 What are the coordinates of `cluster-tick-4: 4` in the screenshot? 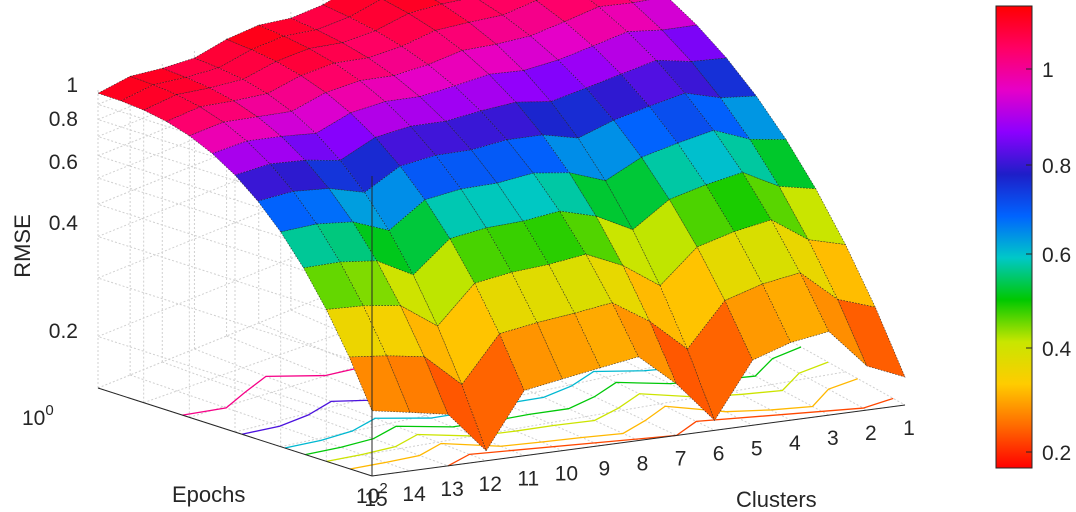 It's located at (795, 443).